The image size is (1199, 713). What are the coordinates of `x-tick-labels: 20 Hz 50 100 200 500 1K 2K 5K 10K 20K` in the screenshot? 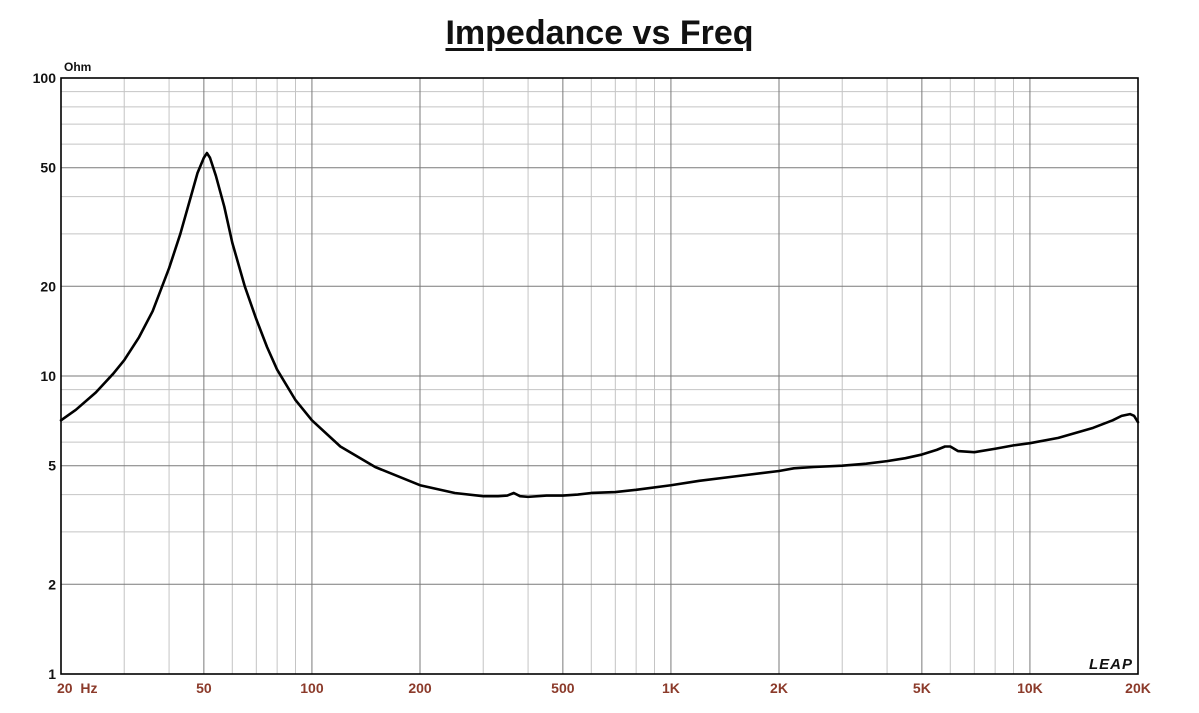 It's located at (604, 688).